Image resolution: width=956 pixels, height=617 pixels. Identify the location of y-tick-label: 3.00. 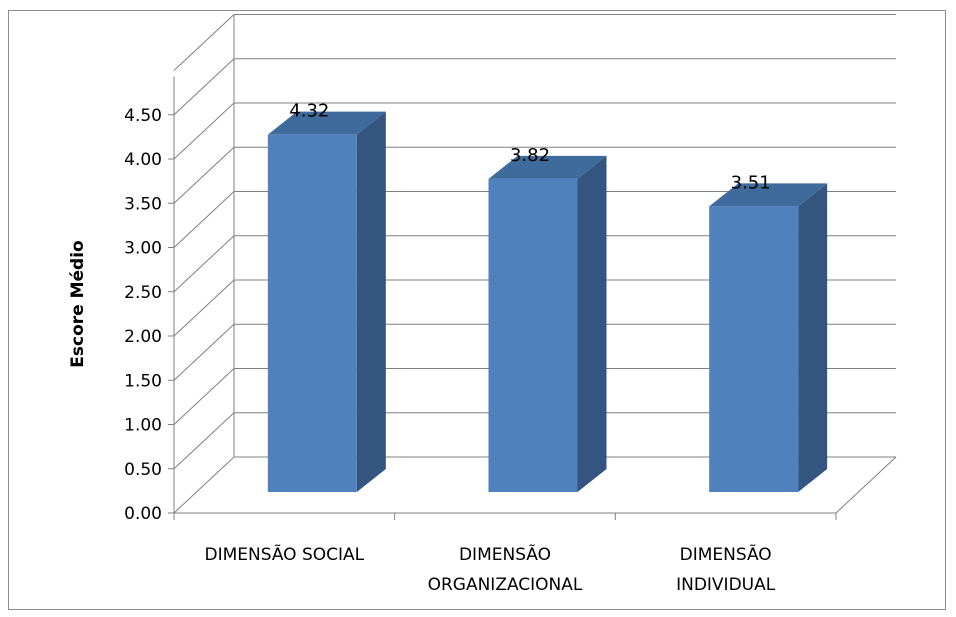
(143, 249).